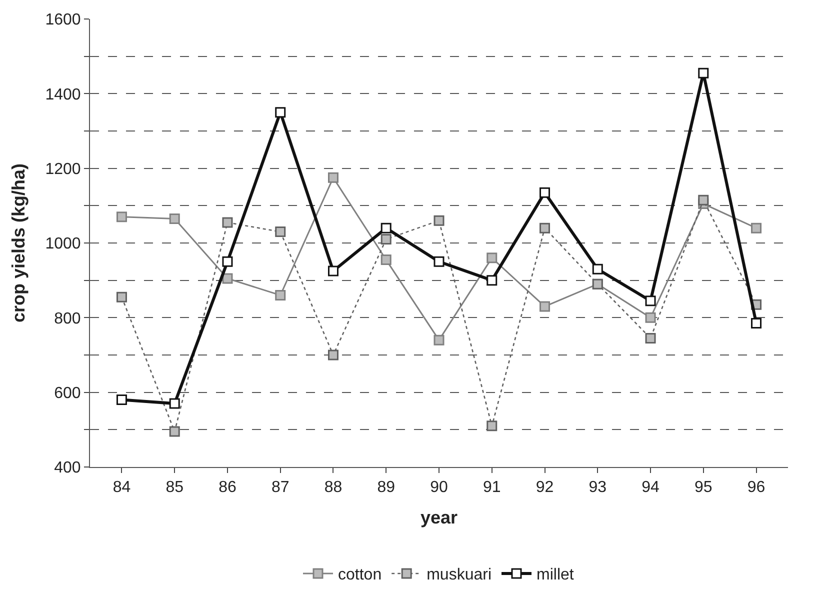 The width and height of the screenshot is (818, 603). What do you see at coordinates (280, 487) in the screenshot?
I see `x-tick-label: 87` at bounding box center [280, 487].